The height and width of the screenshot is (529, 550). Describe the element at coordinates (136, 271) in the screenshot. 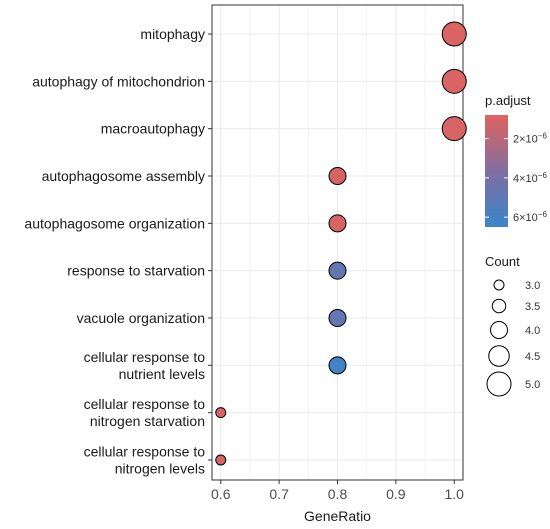

I see `category-label: response to starvation` at that location.